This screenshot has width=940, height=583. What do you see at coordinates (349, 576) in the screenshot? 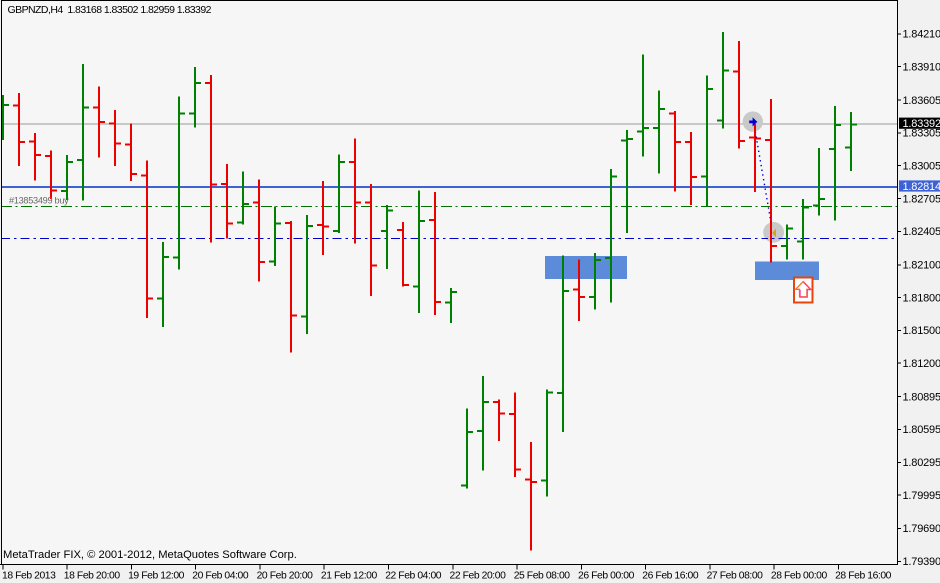
I see `svg-text: 21 Feb 12:00` at bounding box center [349, 576].